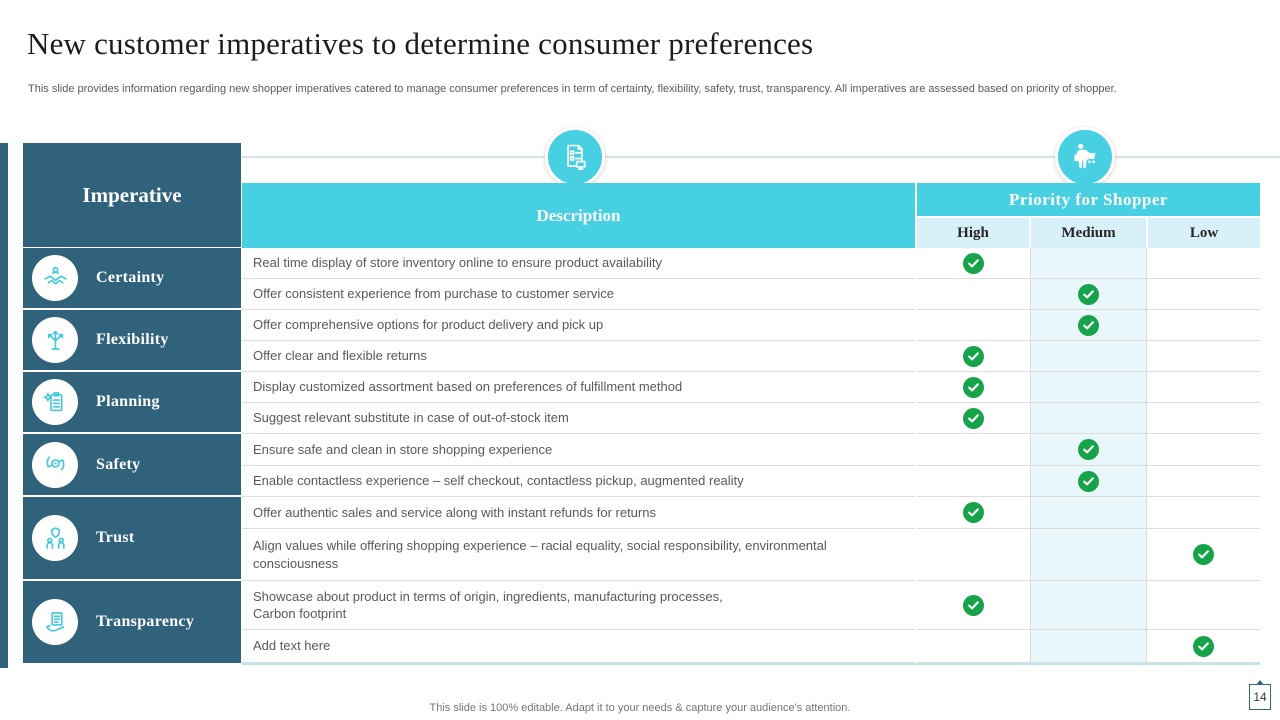 This screenshot has height=720, width=1280. I want to click on sidebar-item-safety: Safety, so click(132, 465).